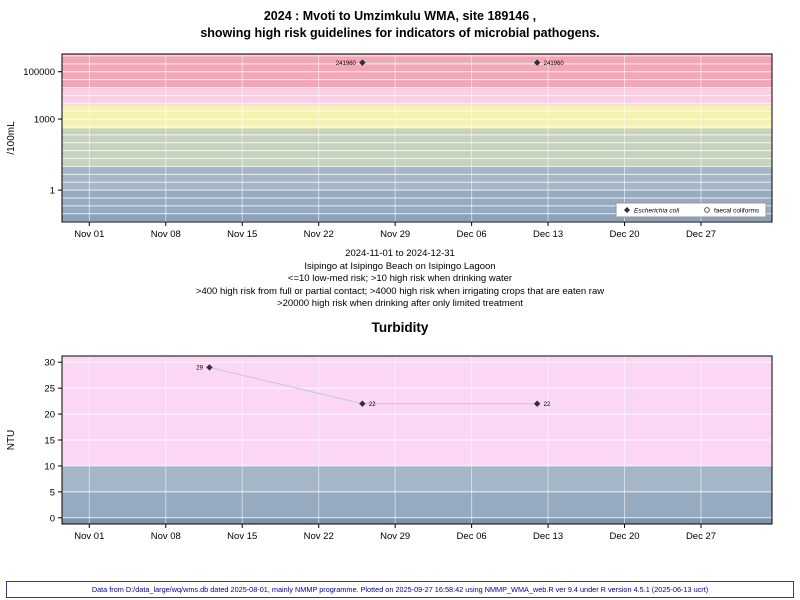 The height and width of the screenshot is (600, 800). What do you see at coordinates (49, 363) in the screenshot?
I see `svg-text: 30` at bounding box center [49, 363].